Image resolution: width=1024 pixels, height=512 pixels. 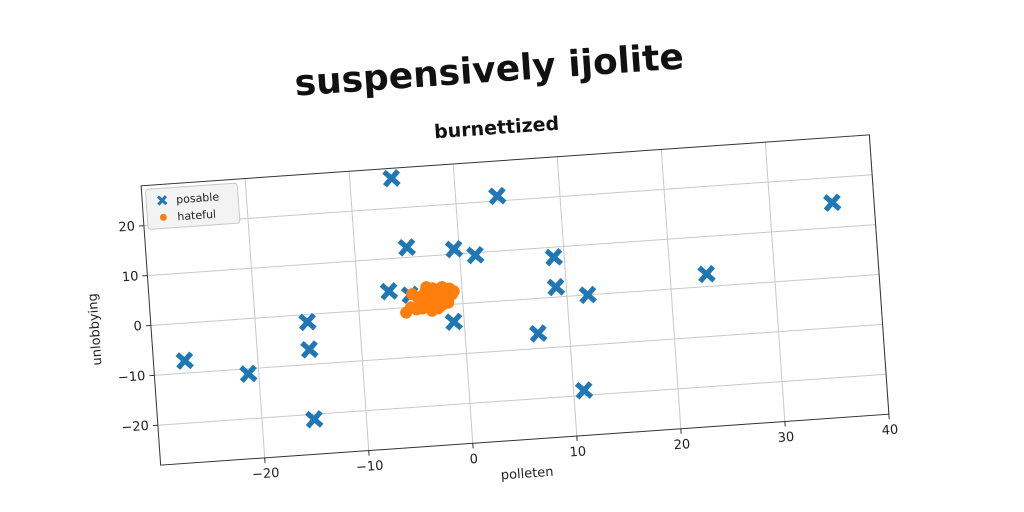 I want to click on legend-marker-posable, so click(x=162, y=200).